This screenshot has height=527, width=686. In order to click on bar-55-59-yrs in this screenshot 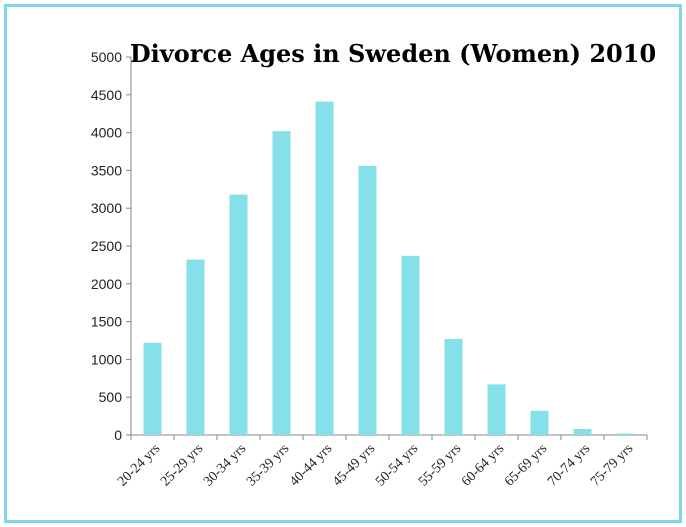, I will do `click(453, 386)`.